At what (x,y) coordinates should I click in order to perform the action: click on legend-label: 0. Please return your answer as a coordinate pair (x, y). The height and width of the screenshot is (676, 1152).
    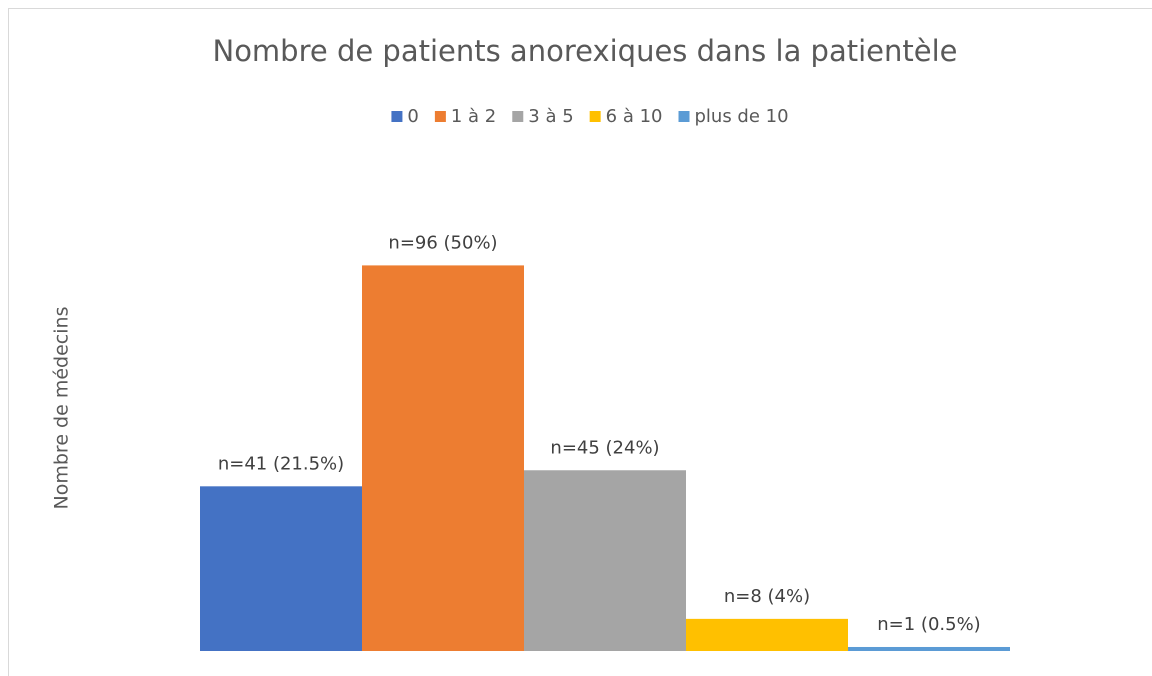
    Looking at the image, I should click on (412, 116).